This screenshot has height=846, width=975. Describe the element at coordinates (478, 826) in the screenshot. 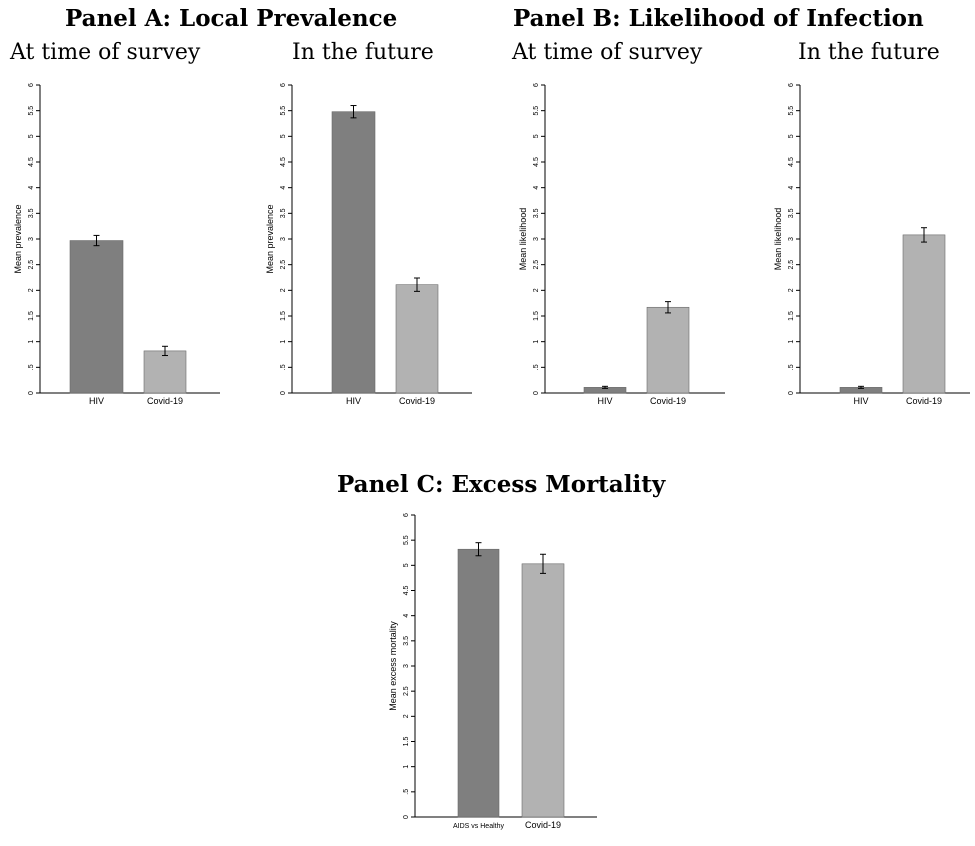

I see `x-category-label: AIDS vs Healthy` at that location.